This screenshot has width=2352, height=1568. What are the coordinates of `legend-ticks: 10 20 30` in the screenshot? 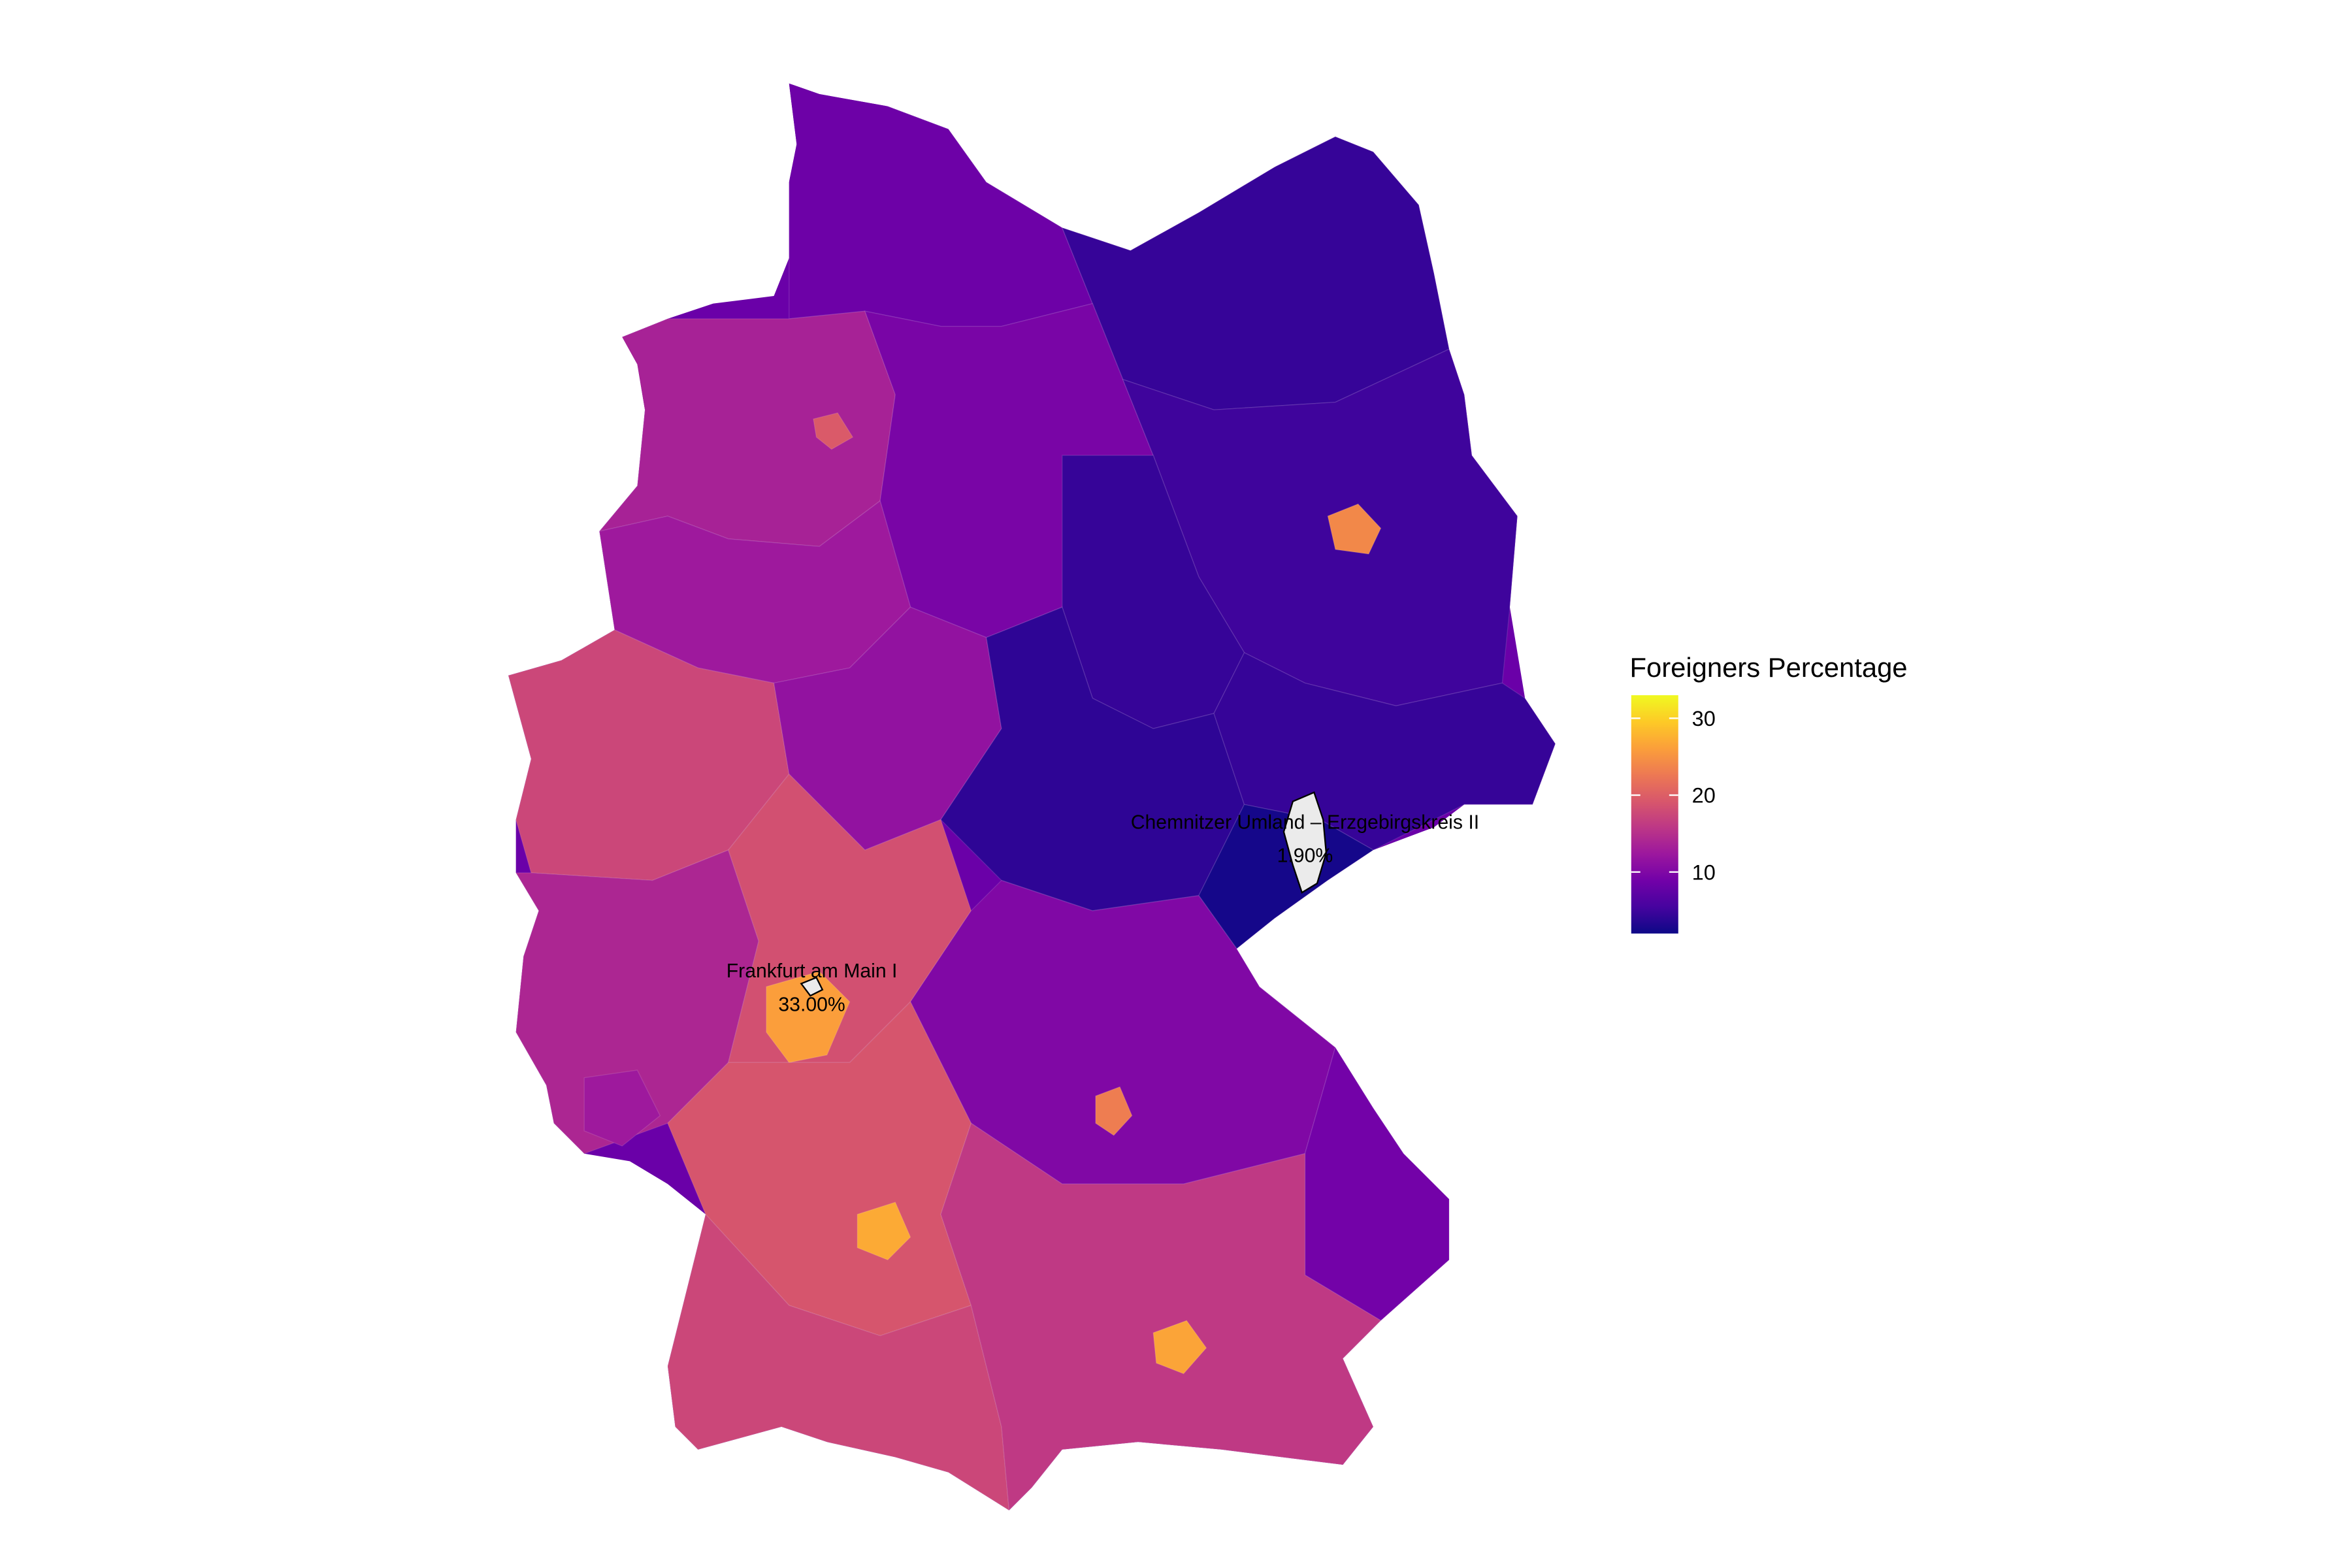 It's located at (1673, 795).